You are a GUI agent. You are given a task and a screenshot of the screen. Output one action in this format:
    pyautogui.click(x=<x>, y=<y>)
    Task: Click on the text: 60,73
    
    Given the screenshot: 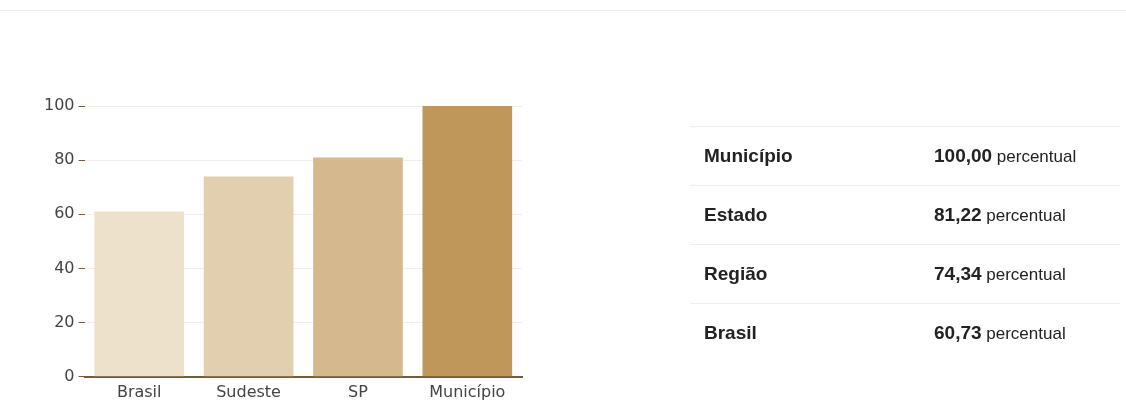 What is the action you would take?
    pyautogui.click(x=958, y=332)
    